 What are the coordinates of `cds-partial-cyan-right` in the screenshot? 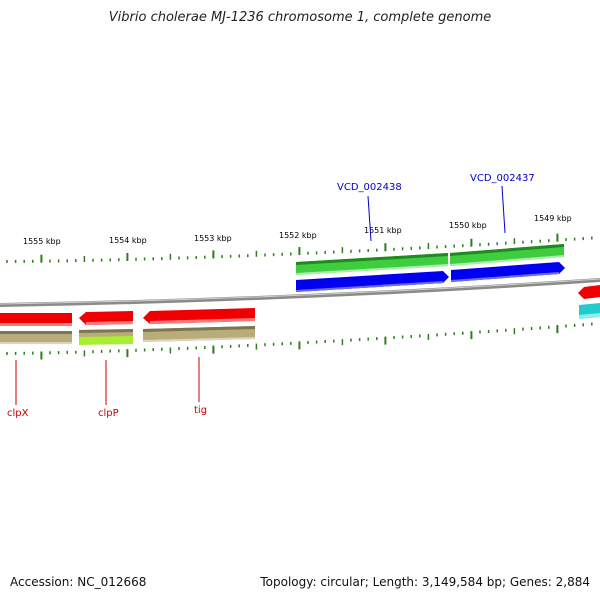 It's located at (589, 311).